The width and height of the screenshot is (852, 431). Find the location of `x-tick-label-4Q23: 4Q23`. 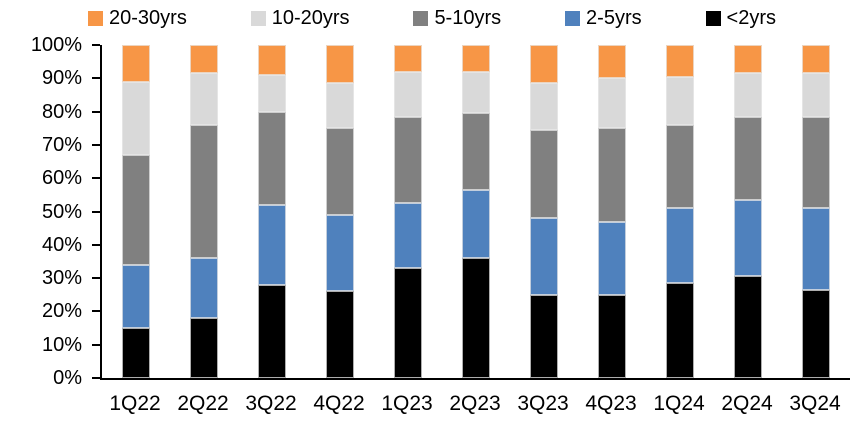

x-tick-label-4Q23: 4Q23 is located at coordinates (611, 403).